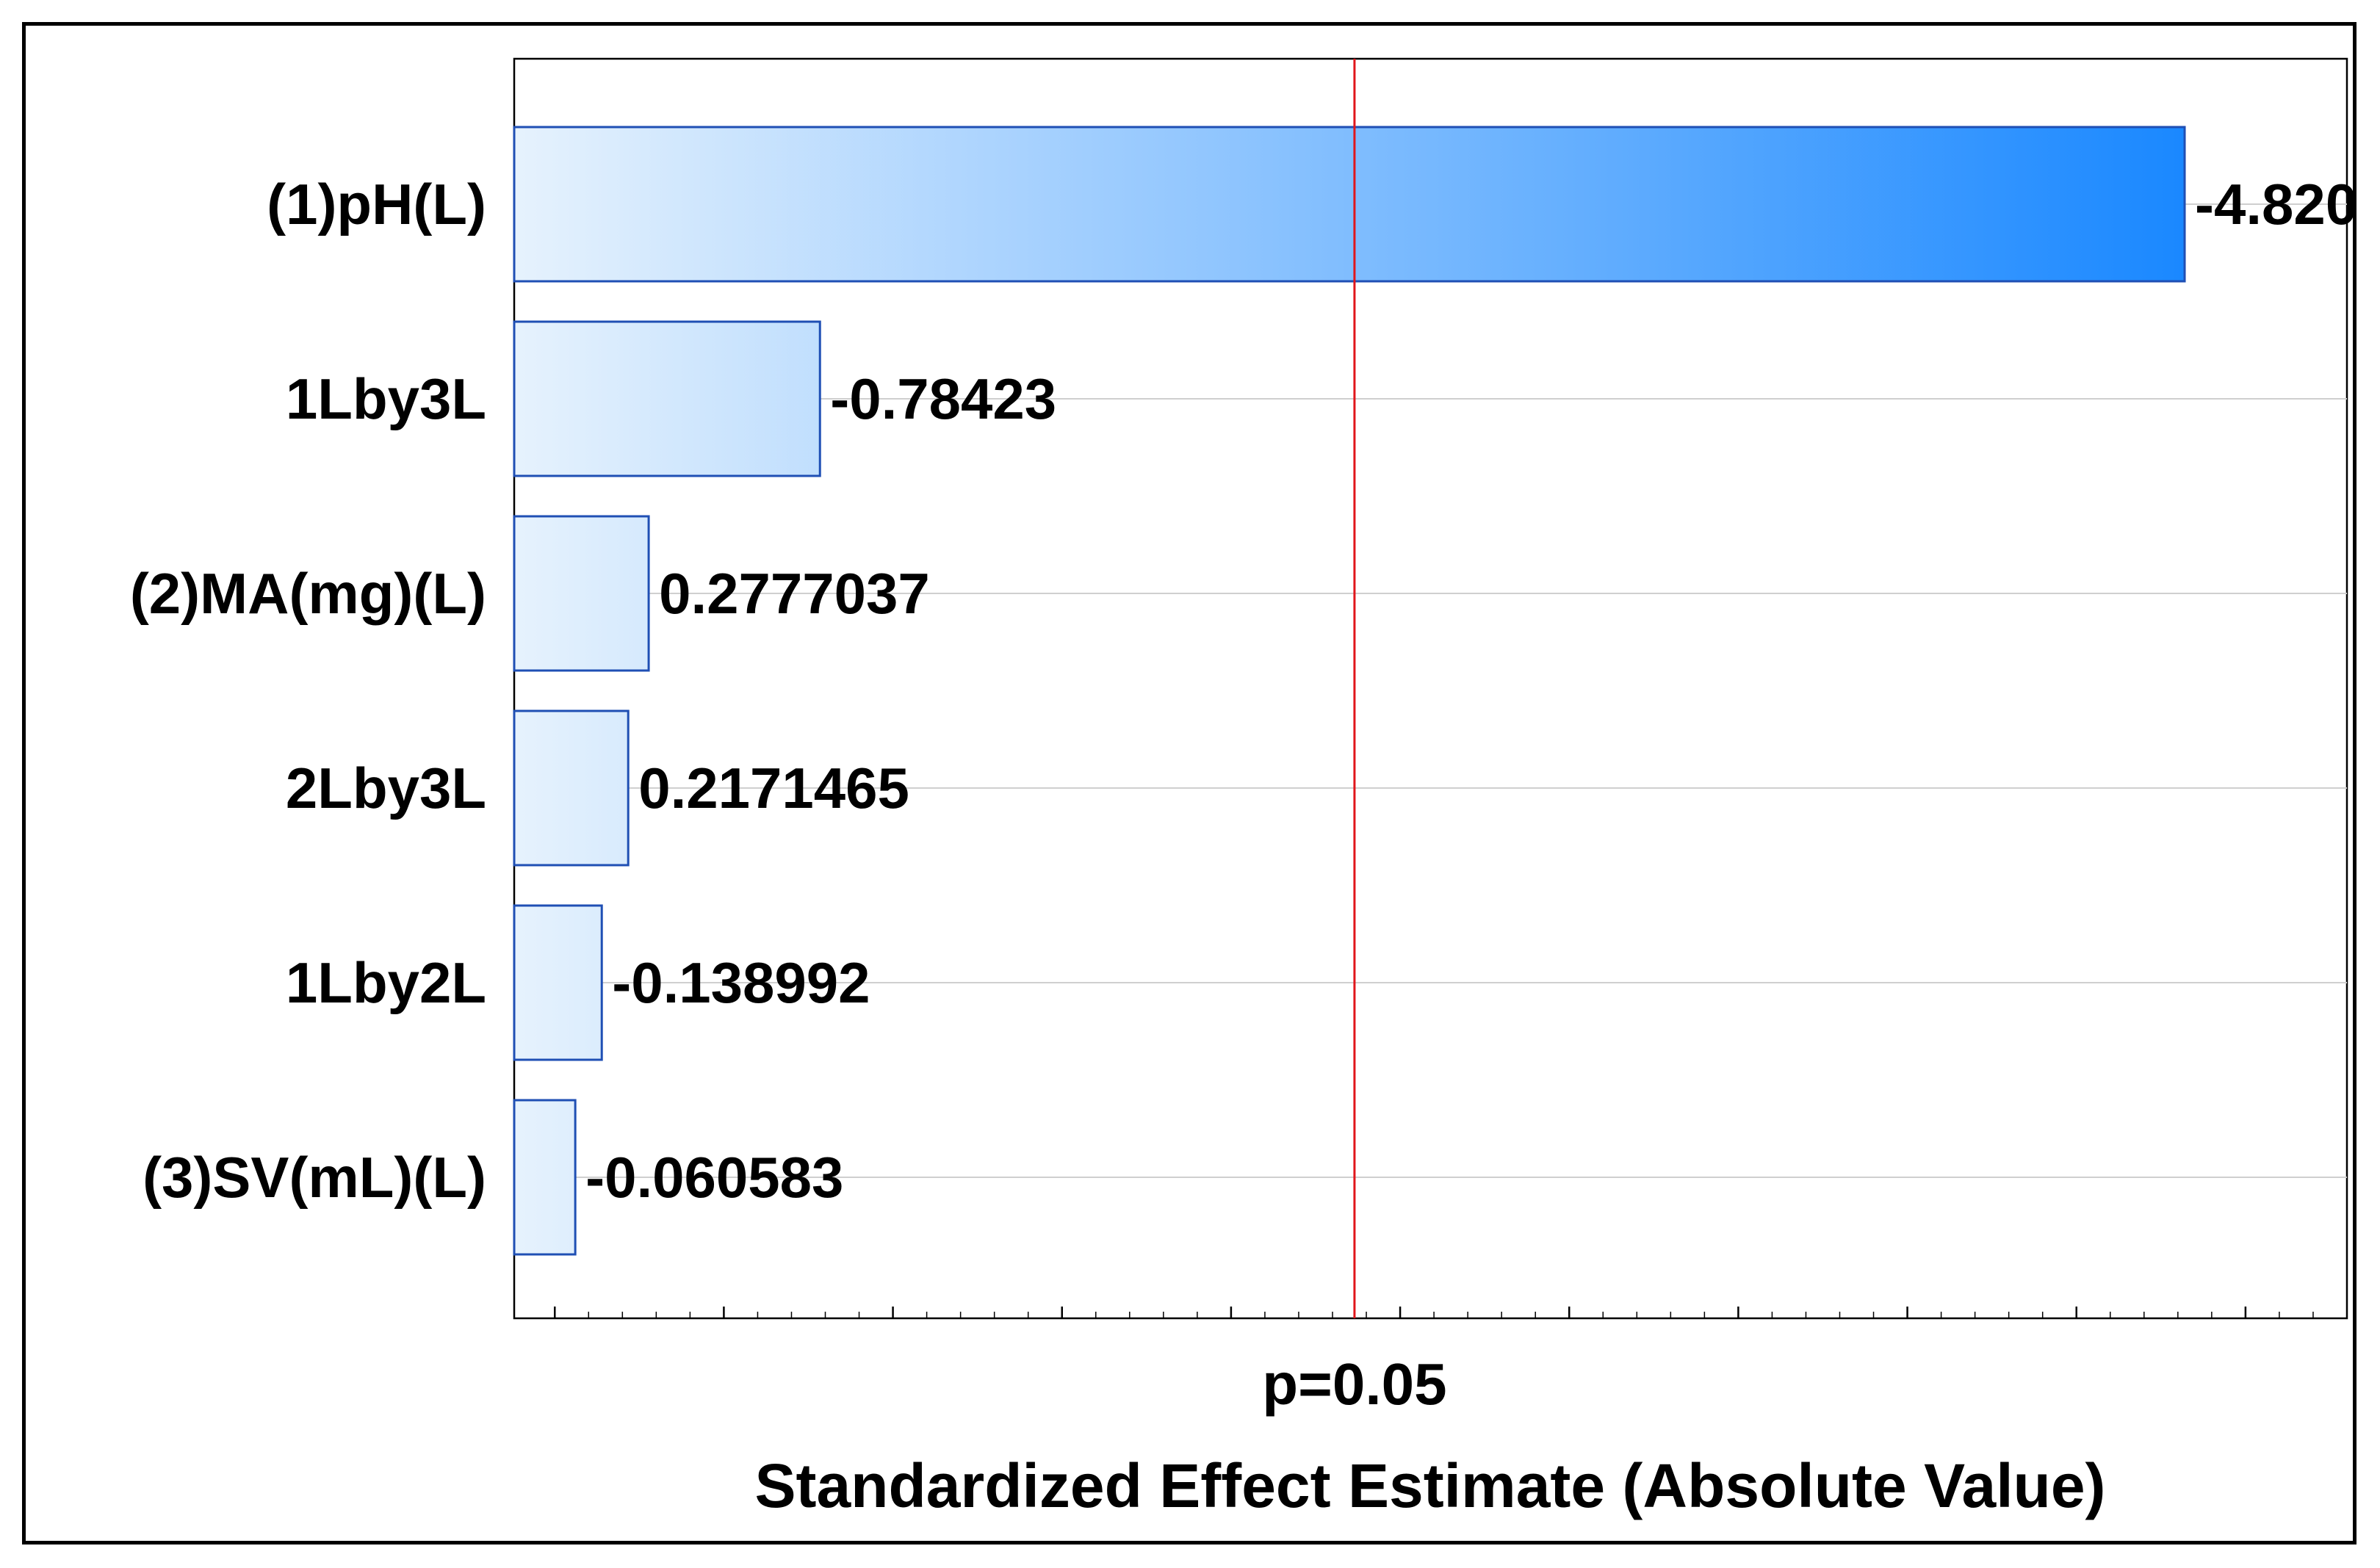  Describe the element at coordinates (315, 1177) in the screenshot. I see `category-label: (3)SV(mL)(L)` at that location.